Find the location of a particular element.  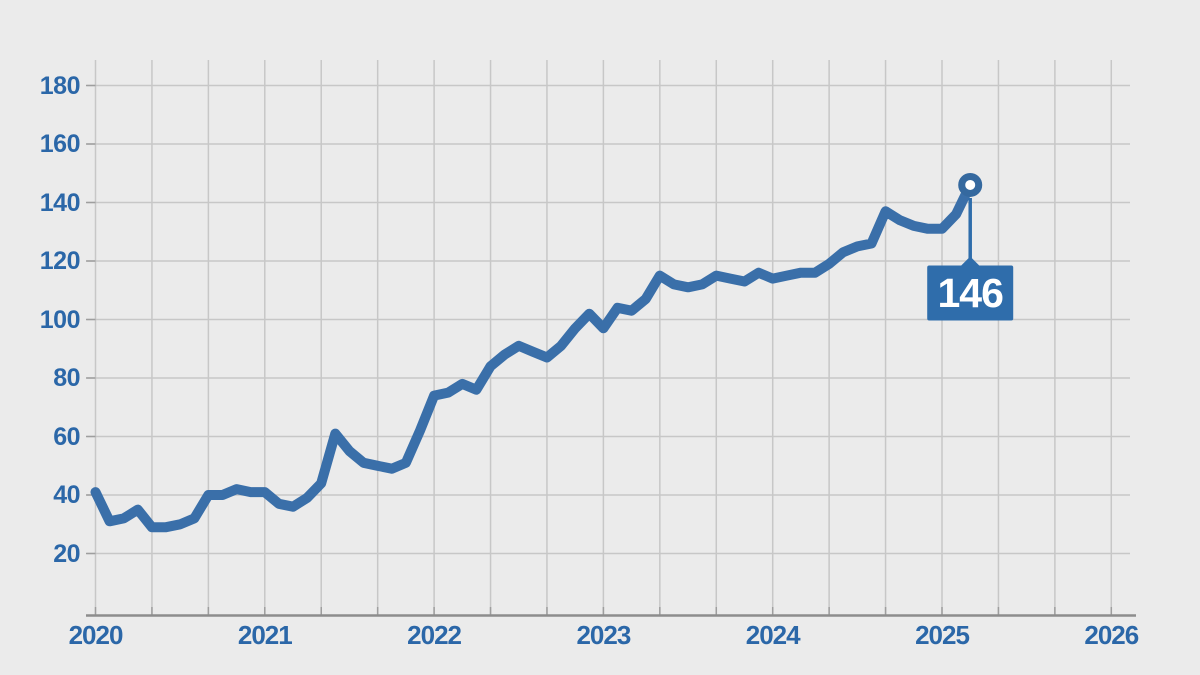

y-axis-label: 140 is located at coordinates (60, 202).